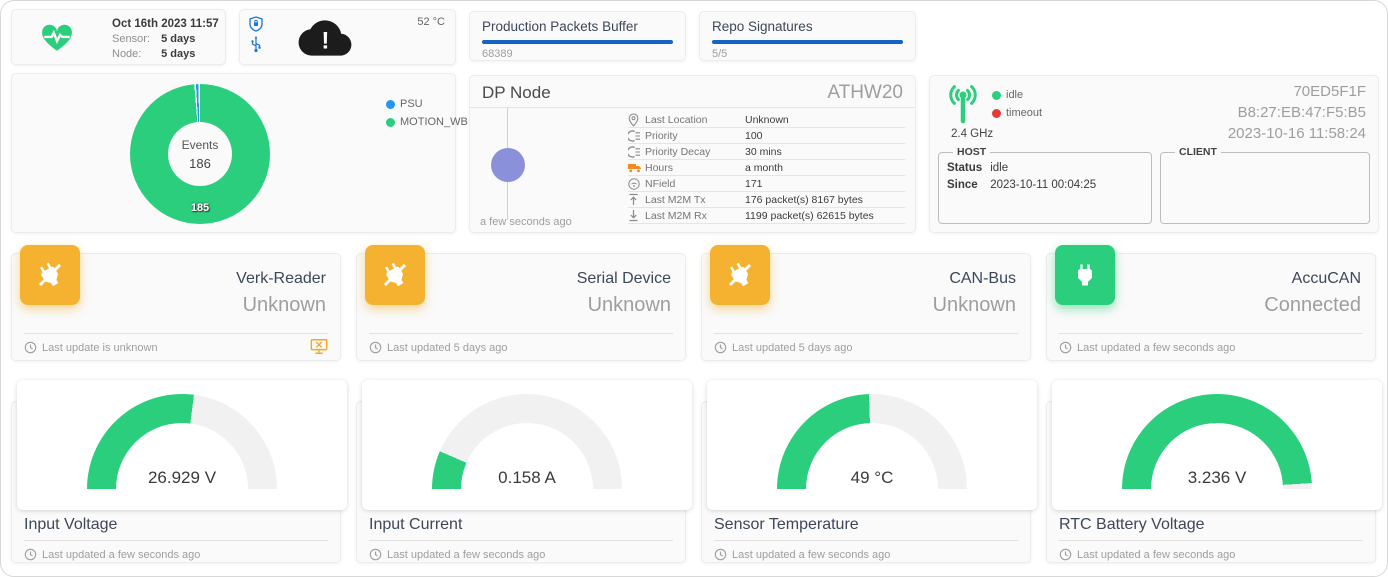 The width and height of the screenshot is (1388, 577). Describe the element at coordinates (972, 134) in the screenshot. I see `wifi-band: 2.4 GHz` at that location.